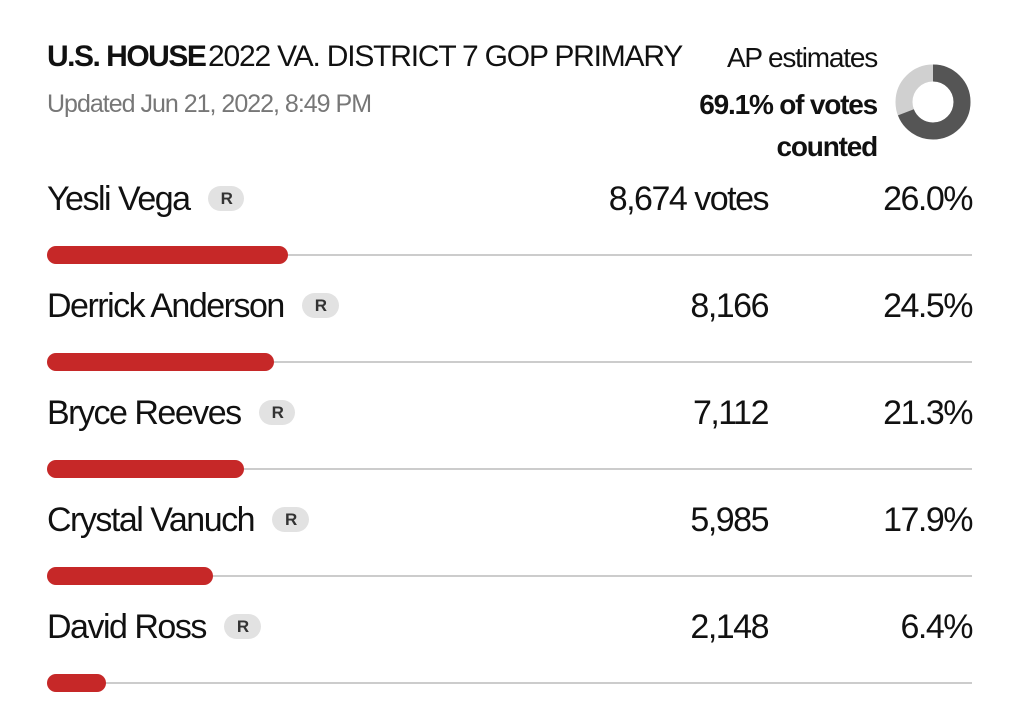 The height and width of the screenshot is (708, 1024). I want to click on votes: 5,985, so click(729, 520).